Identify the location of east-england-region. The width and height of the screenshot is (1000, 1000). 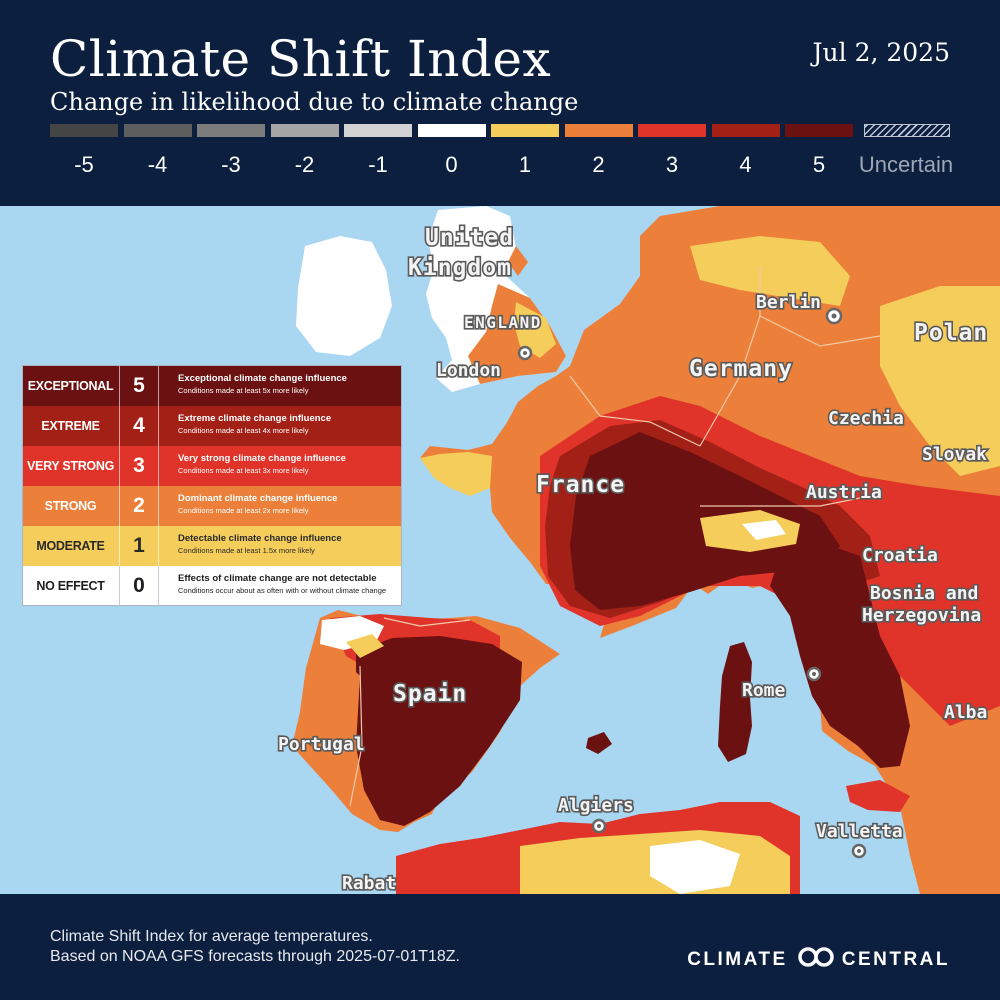
(535, 330).